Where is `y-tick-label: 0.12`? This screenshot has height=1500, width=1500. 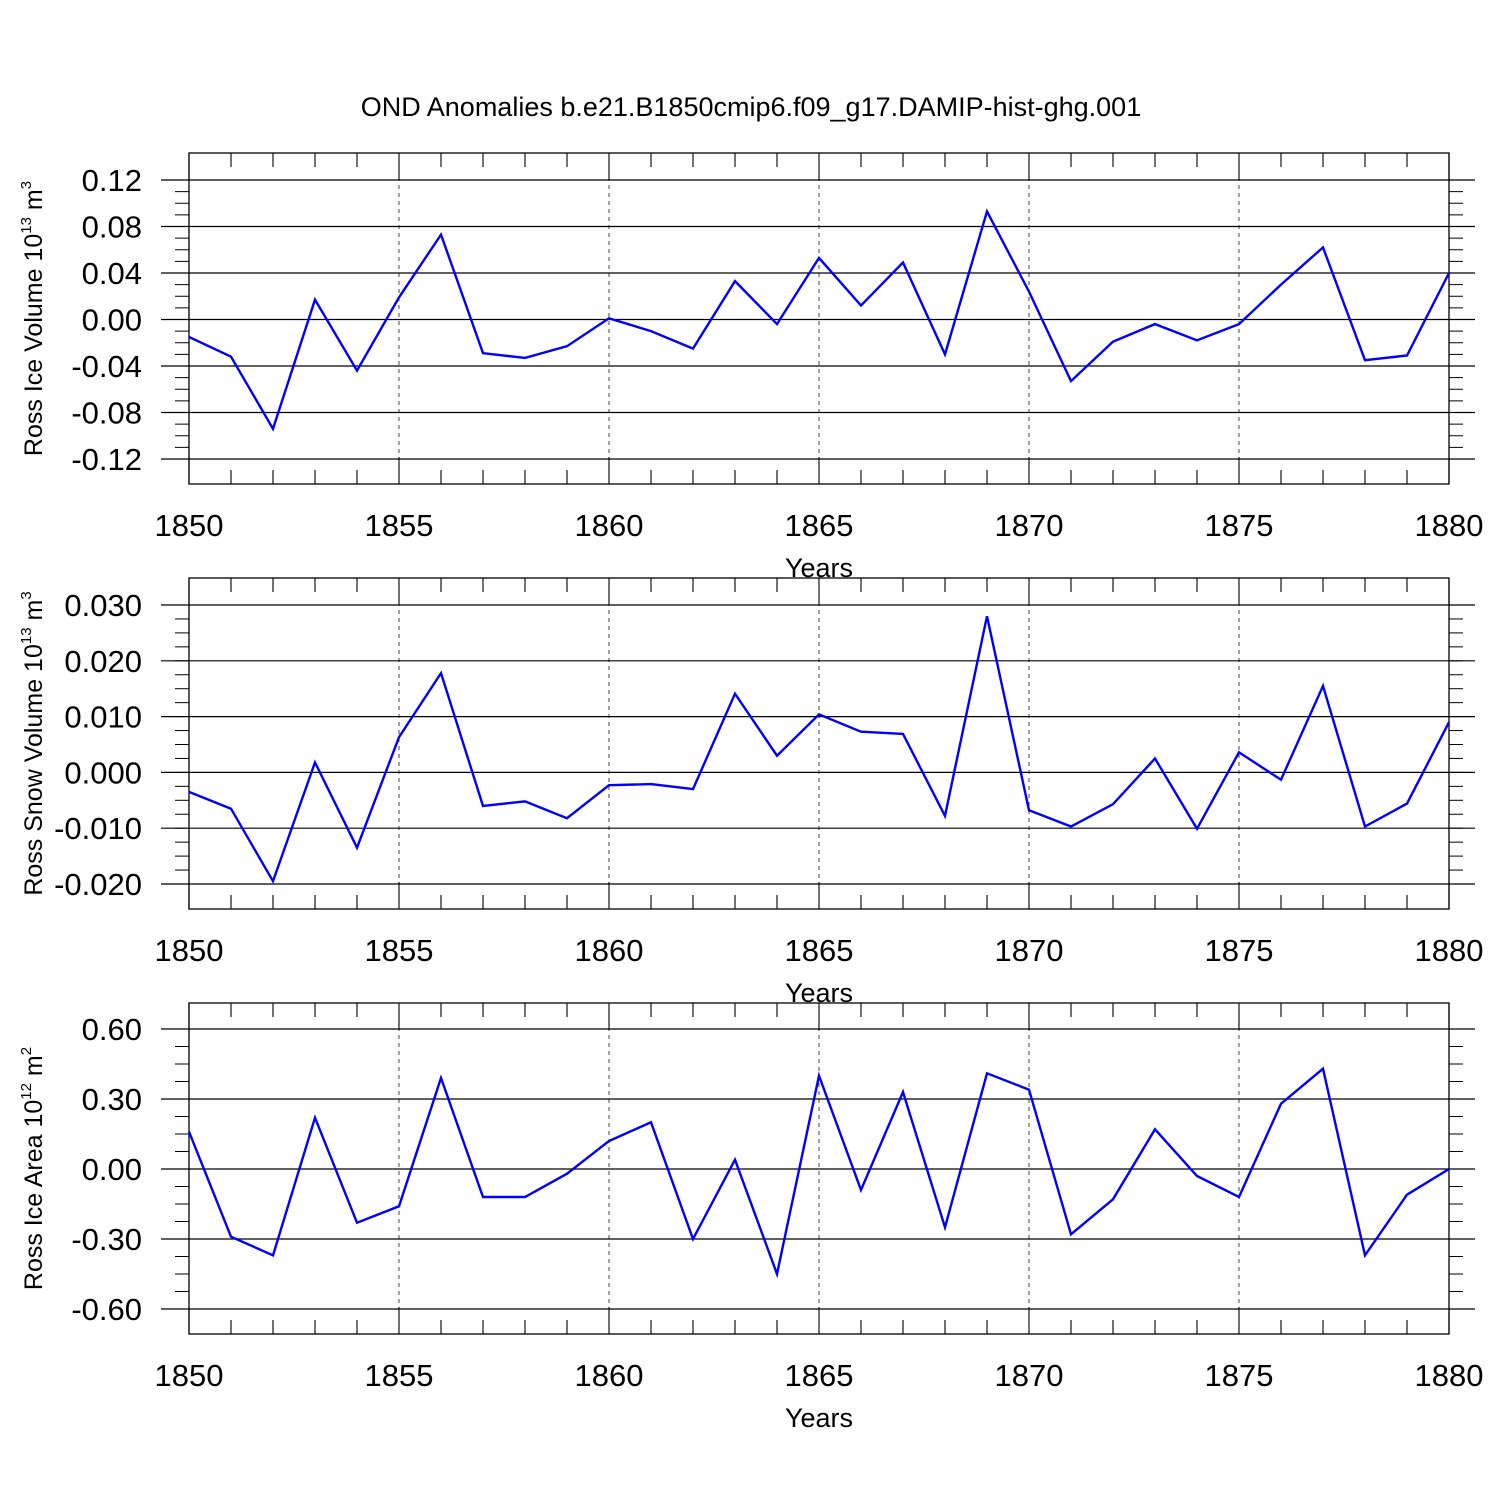 y-tick-label: 0.12 is located at coordinates (112, 180).